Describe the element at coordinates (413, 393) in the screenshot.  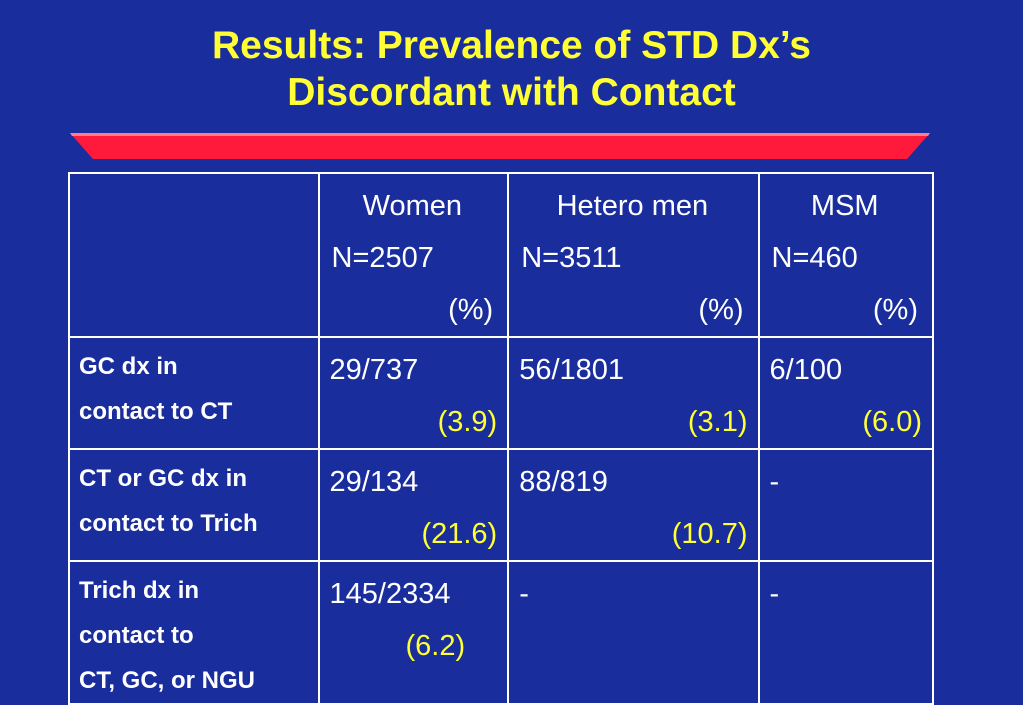
I see `value-cell: 29/737 (3.9)` at that location.